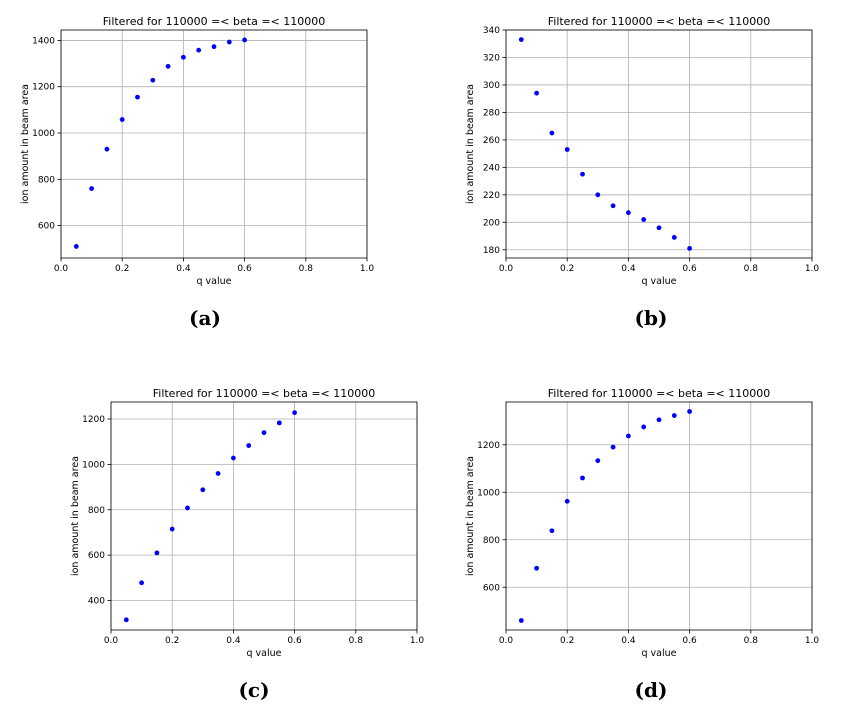 The height and width of the screenshot is (718, 844). What do you see at coordinates (491, 168) in the screenshot?
I see `y-tick-label: 240` at bounding box center [491, 168].